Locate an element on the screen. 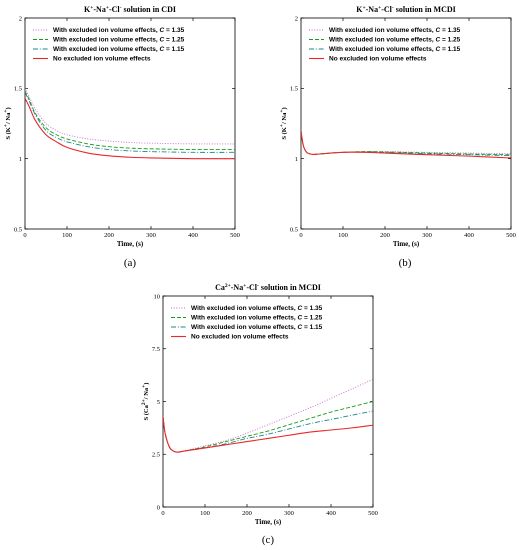  panel-label-b: (b) is located at coordinates (405, 263).